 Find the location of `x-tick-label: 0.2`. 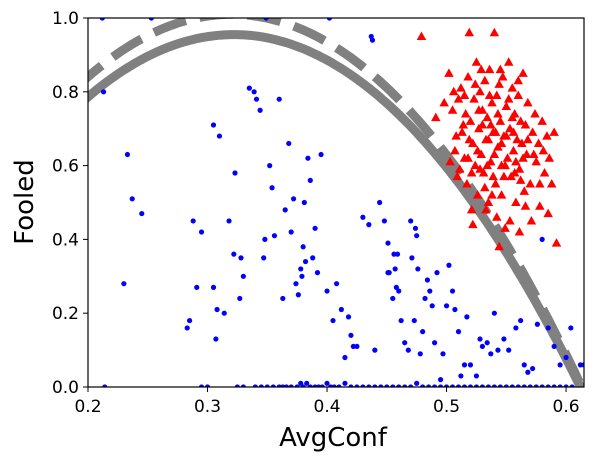

x-tick-label: 0.2 is located at coordinates (87, 407).